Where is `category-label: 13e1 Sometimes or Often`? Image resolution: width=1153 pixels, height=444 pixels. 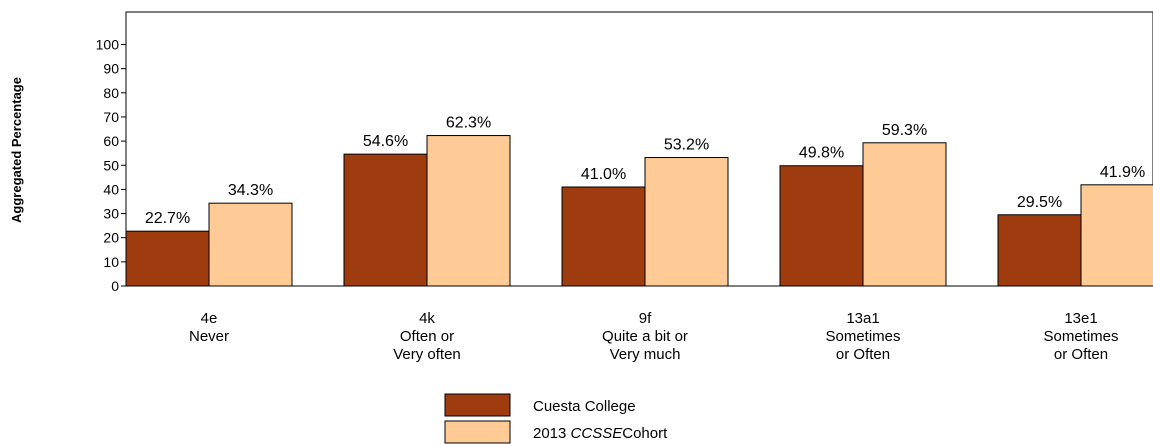 category-label: 13e1 Sometimes or Often is located at coordinates (1080, 336).